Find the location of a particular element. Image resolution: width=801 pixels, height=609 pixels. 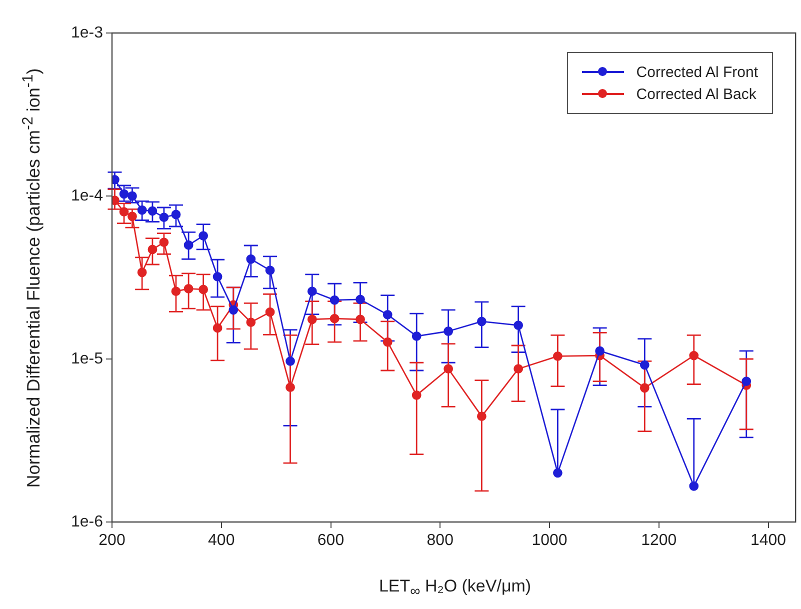

x-tick-label: 1200 is located at coordinates (659, 541).